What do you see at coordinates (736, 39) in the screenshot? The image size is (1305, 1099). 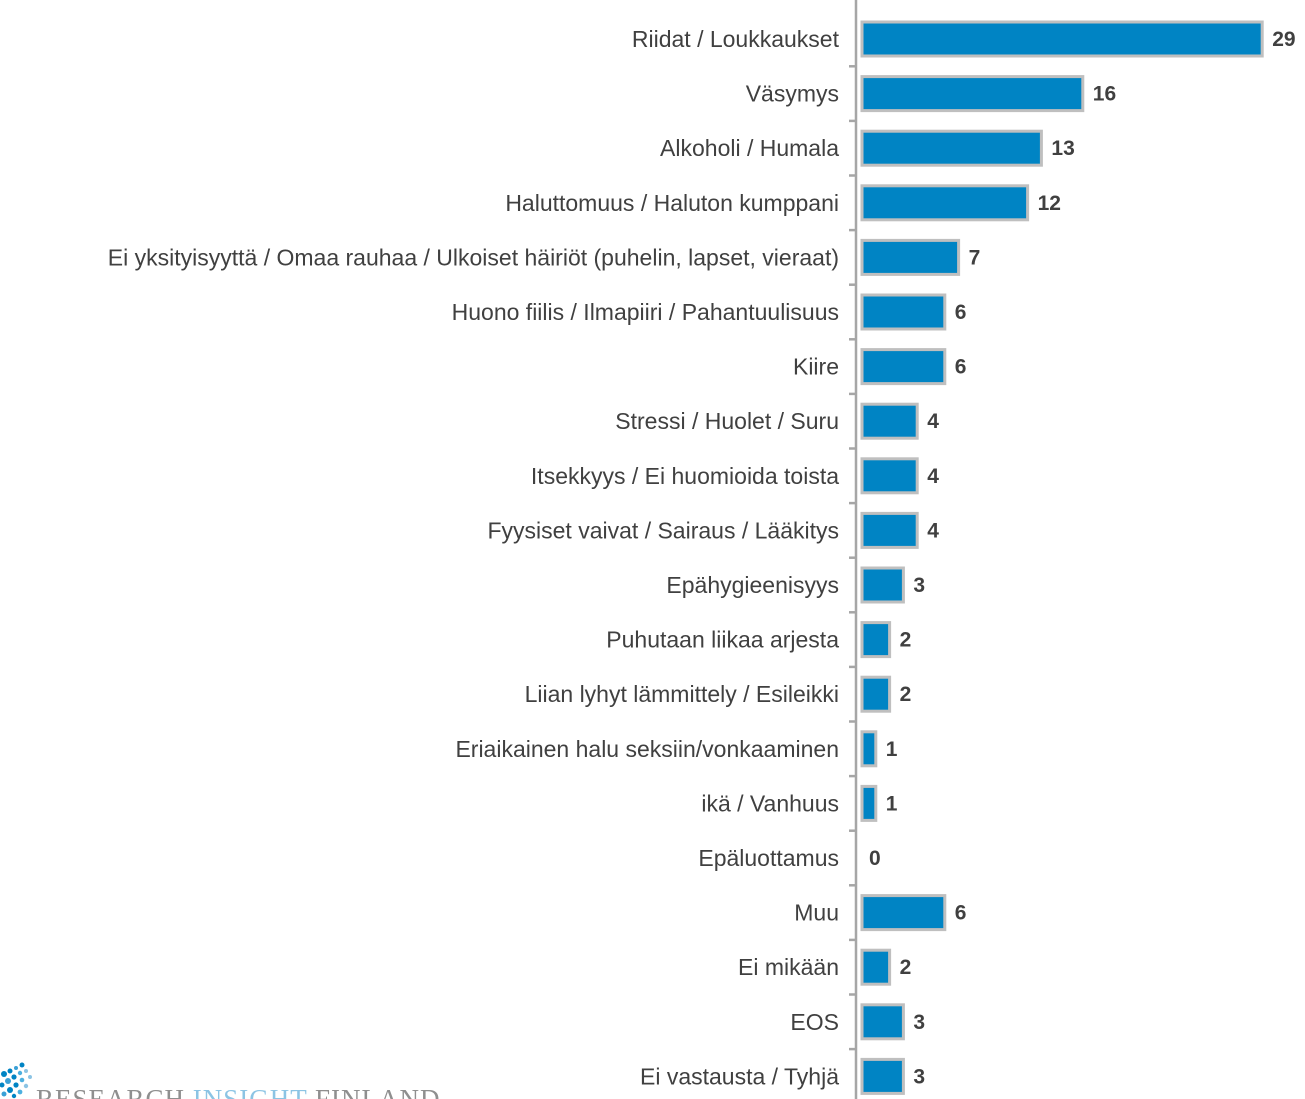 I see `category-label: Riidat / Loukkaukset` at bounding box center [736, 39].